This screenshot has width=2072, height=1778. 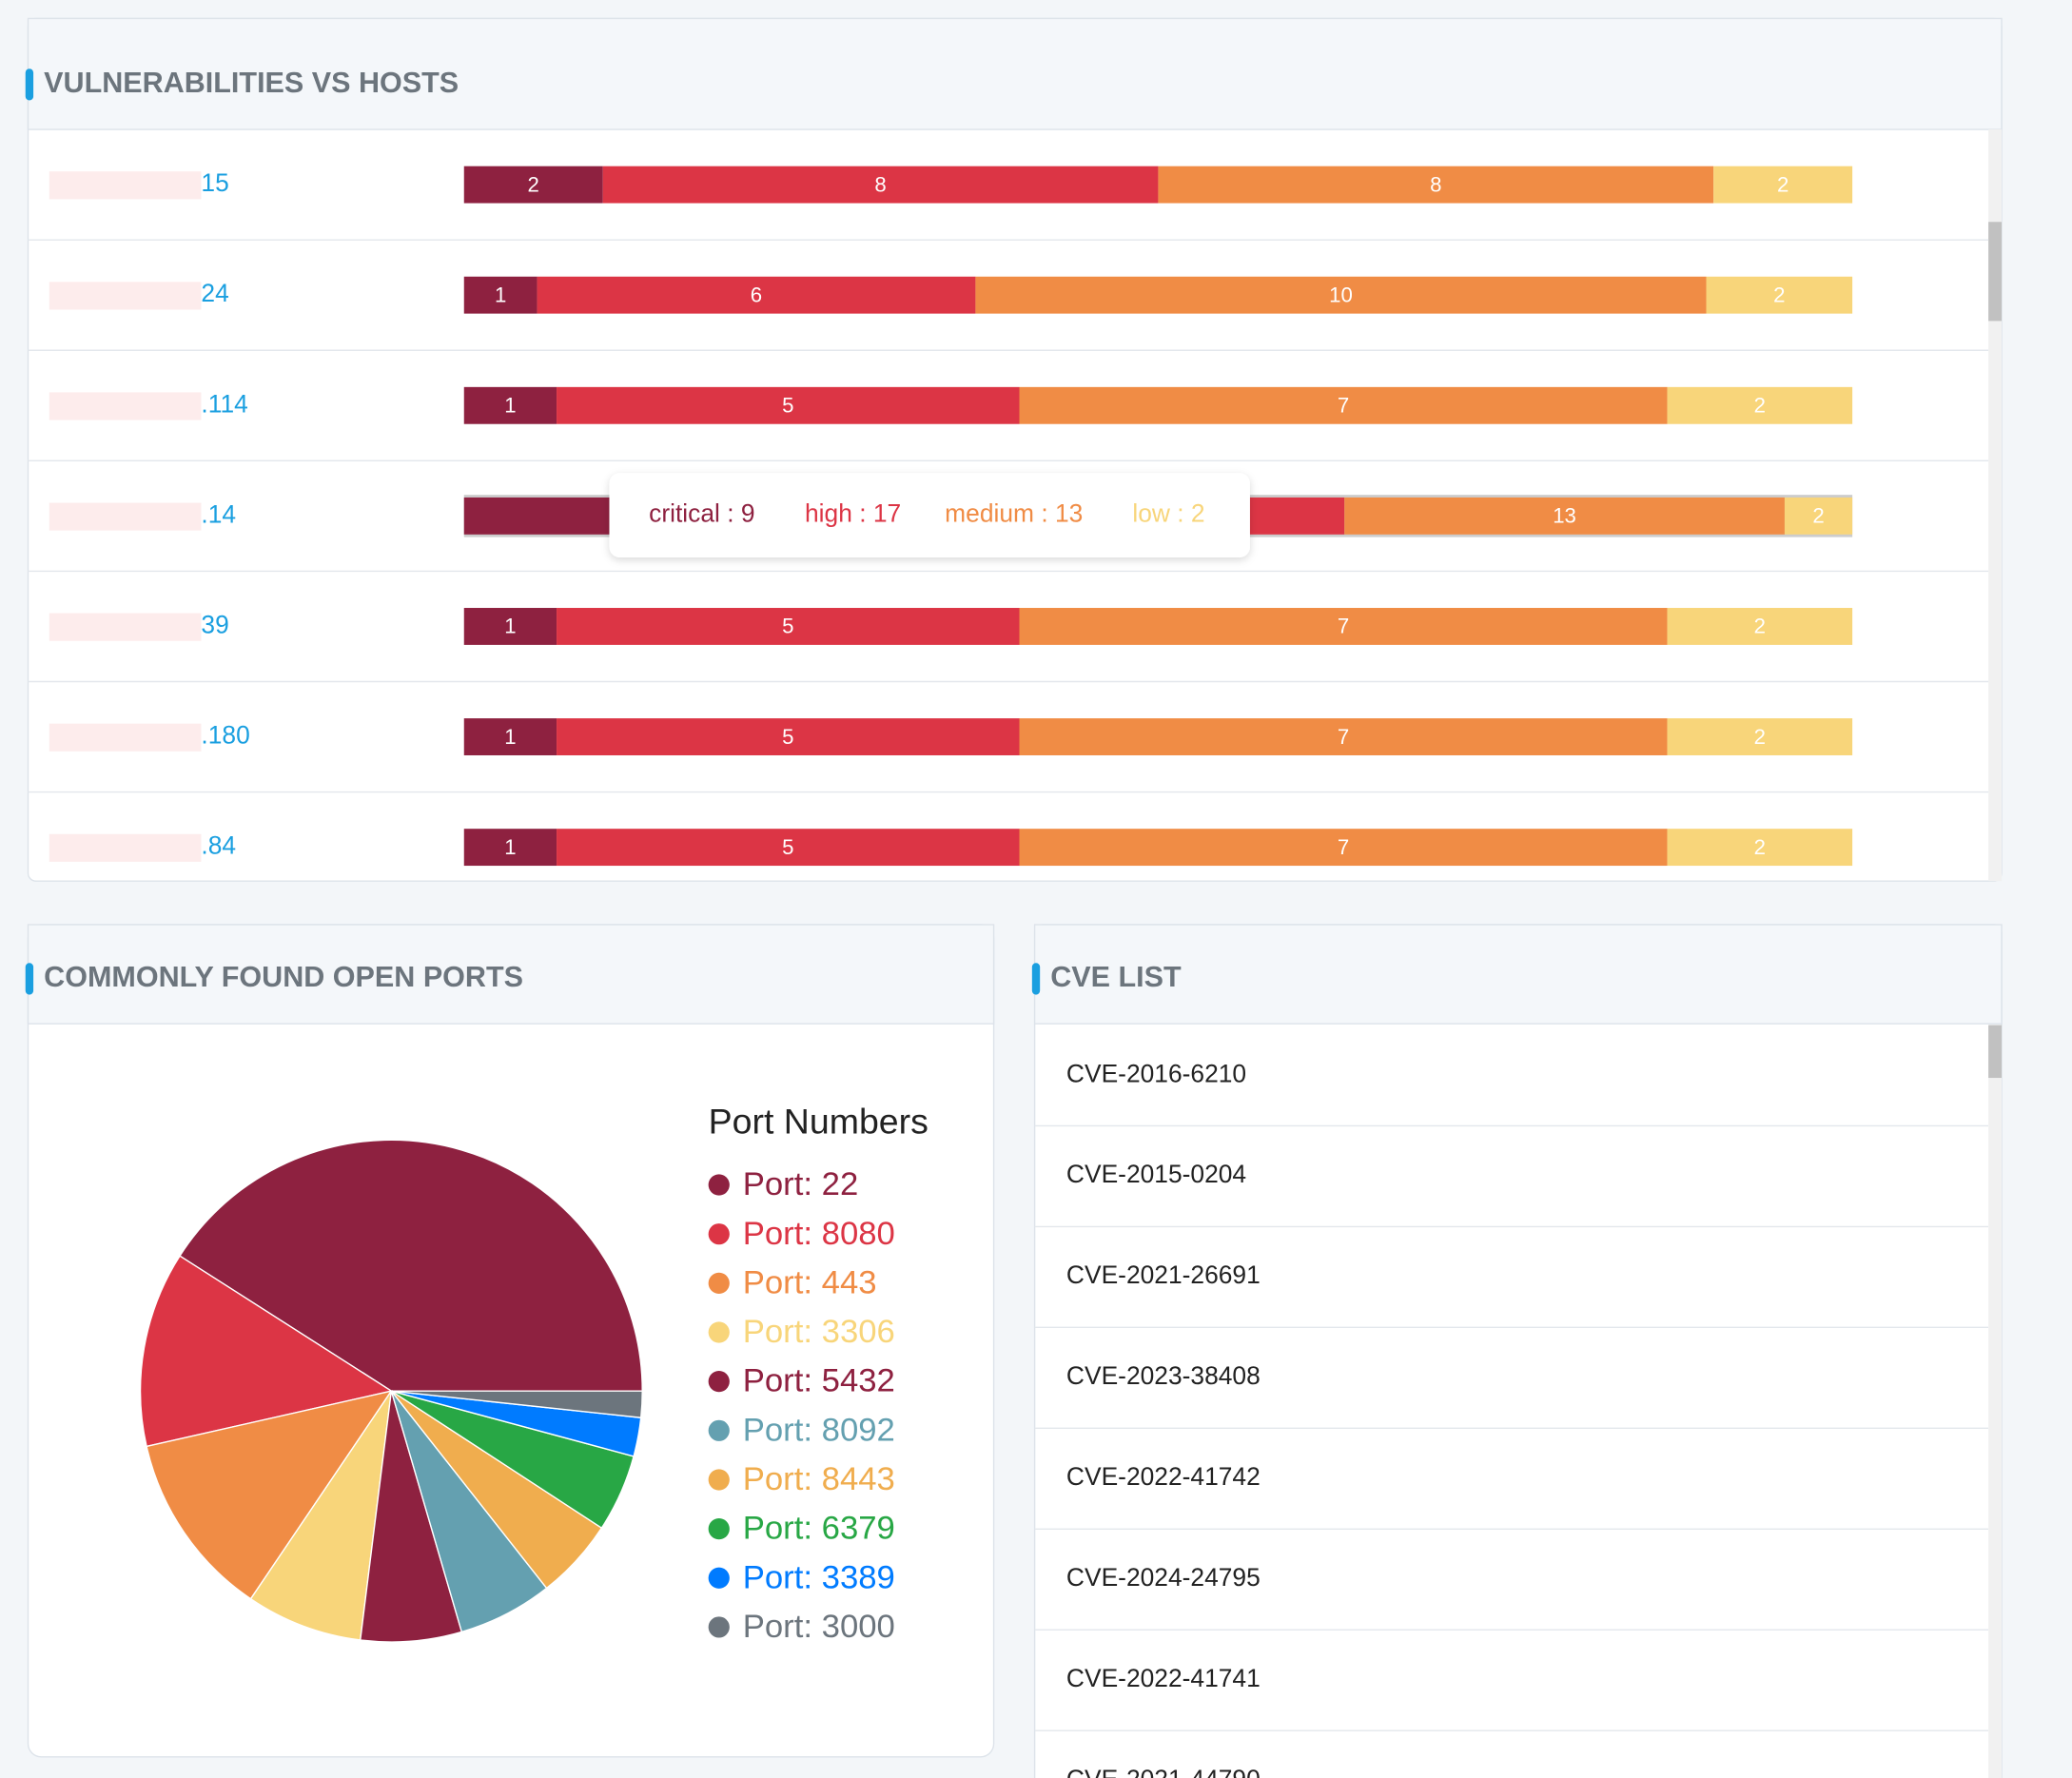 What do you see at coordinates (1156, 1174) in the screenshot?
I see `cve-item: CVE-2015-0204` at bounding box center [1156, 1174].